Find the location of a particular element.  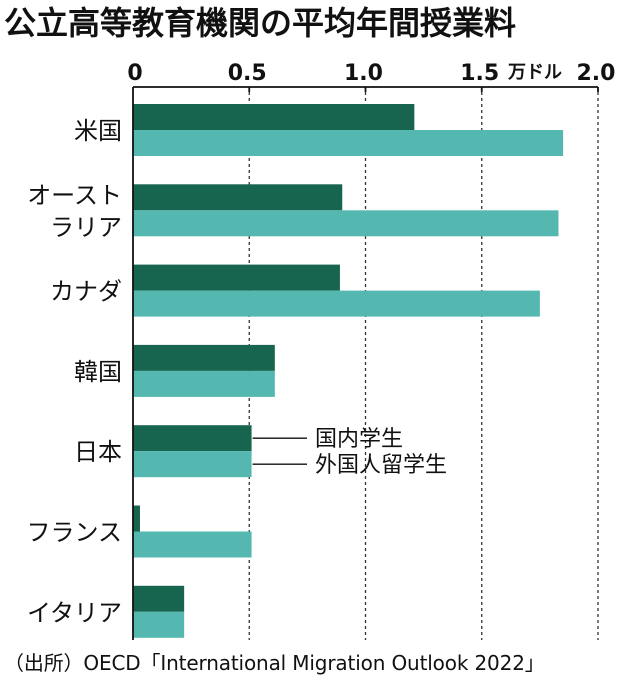

chart-title: 公立高等教育機関の平均年間授業料 is located at coordinates (260, 23).